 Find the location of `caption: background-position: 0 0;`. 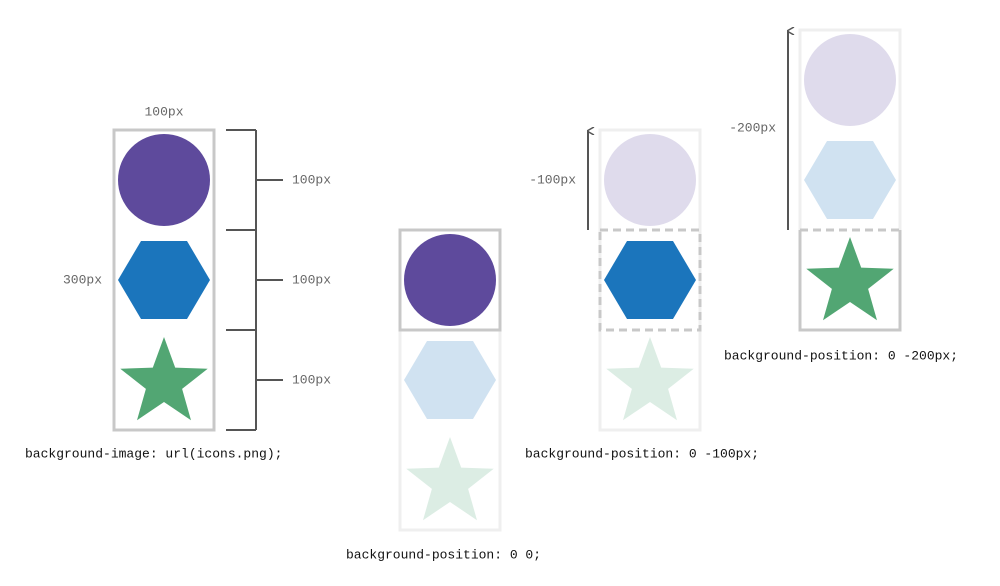

caption: background-position: 0 0; is located at coordinates (443, 554).